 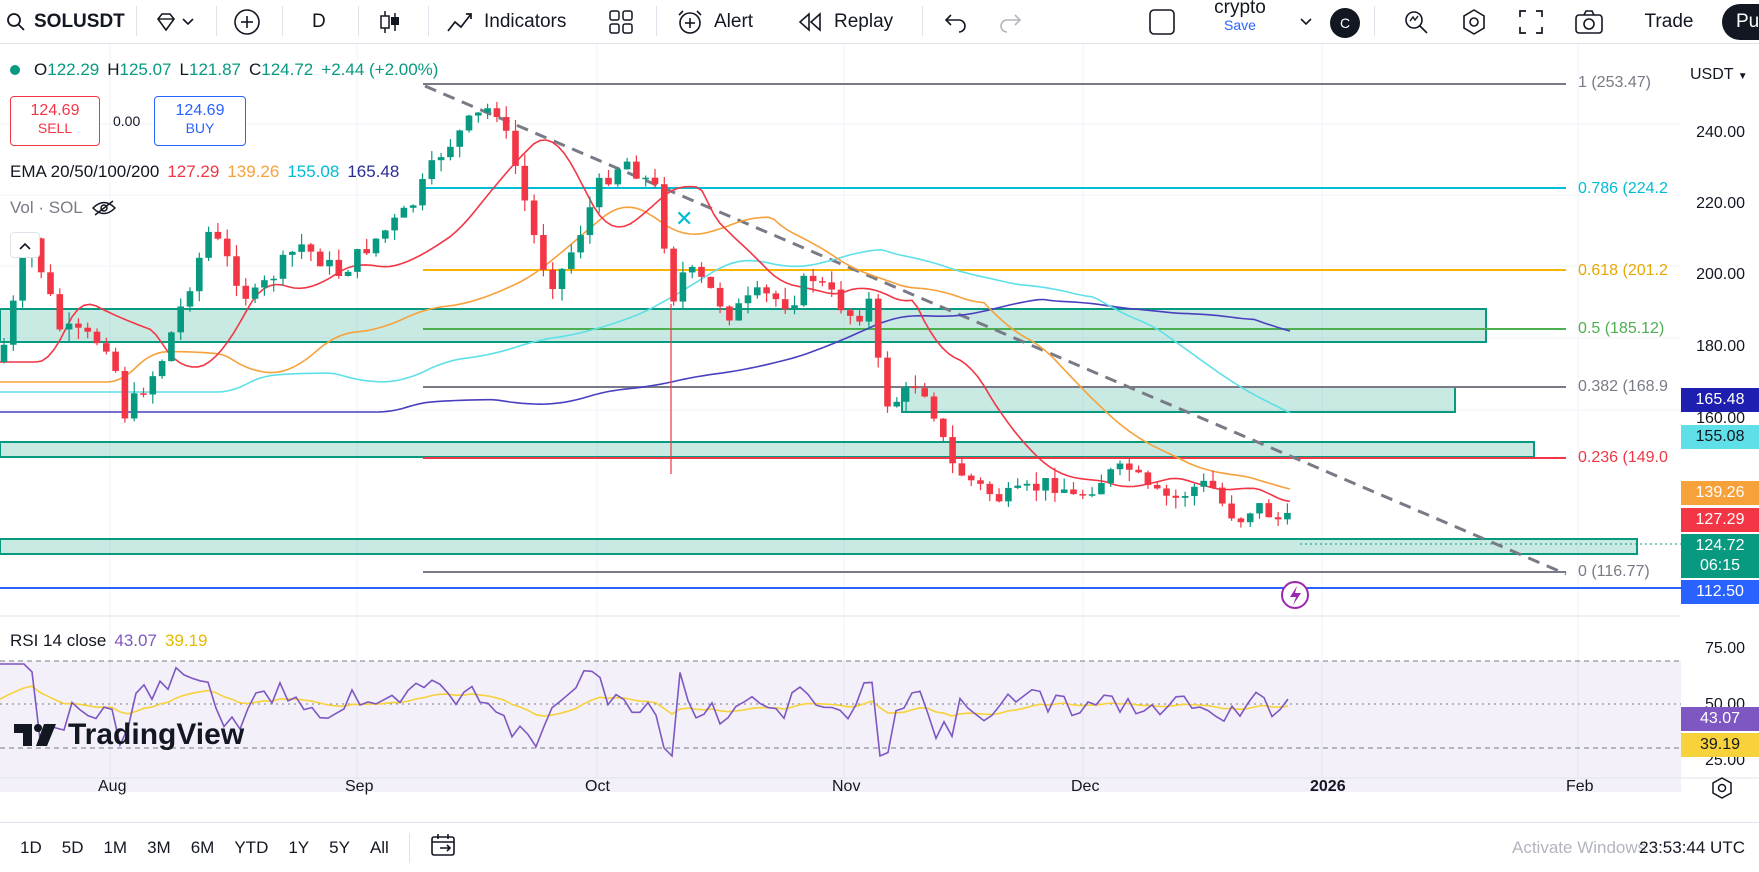 I want to click on layouts-button, so click(x=621, y=22).